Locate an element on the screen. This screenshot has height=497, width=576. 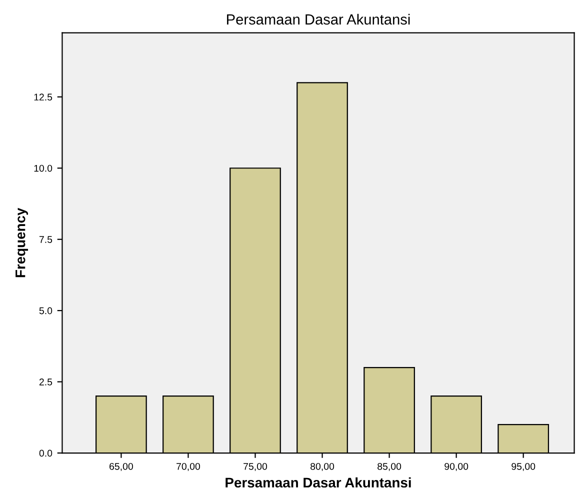
x-axis-title: Persamaan Dasar Akuntansi is located at coordinates (318, 482).